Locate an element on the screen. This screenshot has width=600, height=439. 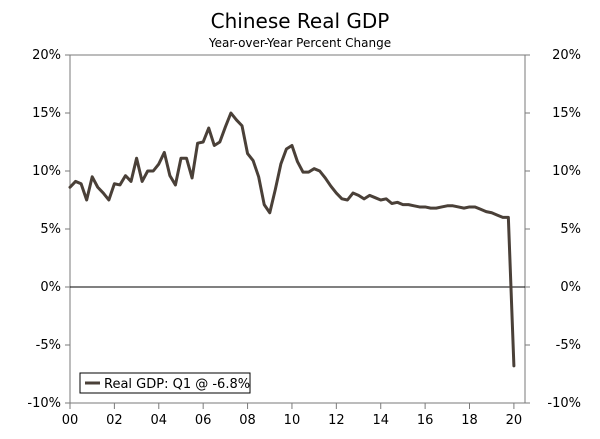
y-tick-label-left: 5% is located at coordinates (50, 229).